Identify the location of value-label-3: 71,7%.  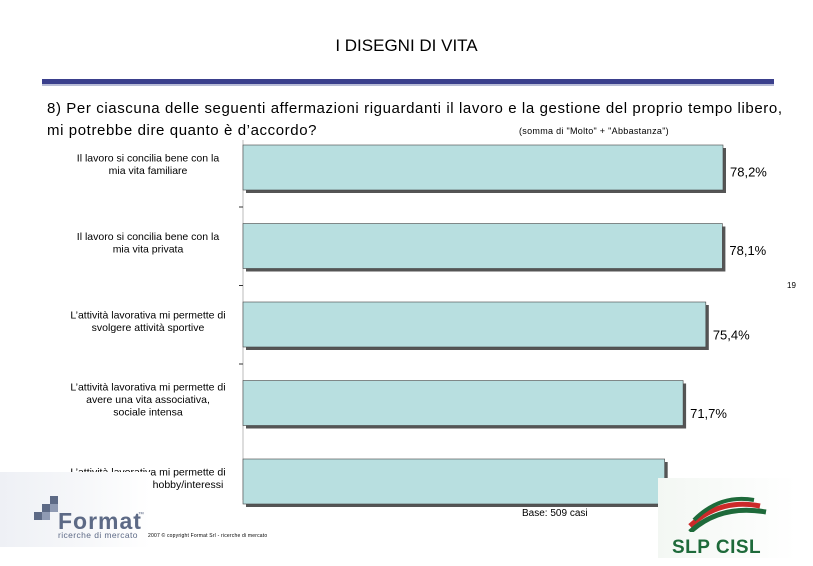
(708, 413).